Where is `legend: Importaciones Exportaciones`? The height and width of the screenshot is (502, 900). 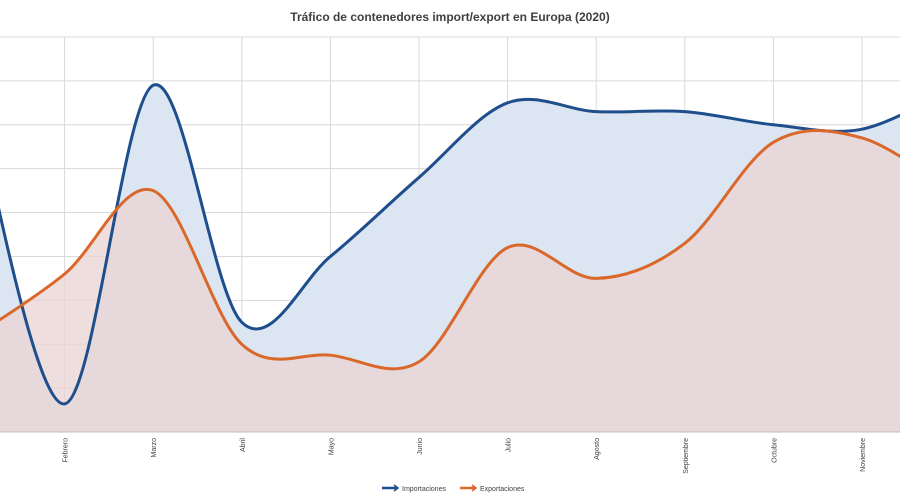 legend: Importaciones Exportaciones is located at coordinates (453, 488).